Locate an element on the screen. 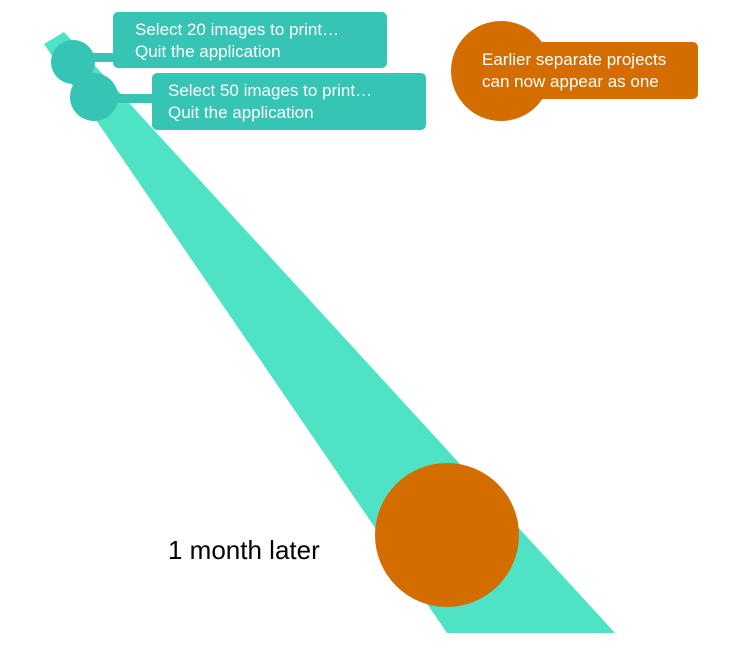 Image resolution: width=733 pixels, height=668 pixels. node-50-images is located at coordinates (94, 97).